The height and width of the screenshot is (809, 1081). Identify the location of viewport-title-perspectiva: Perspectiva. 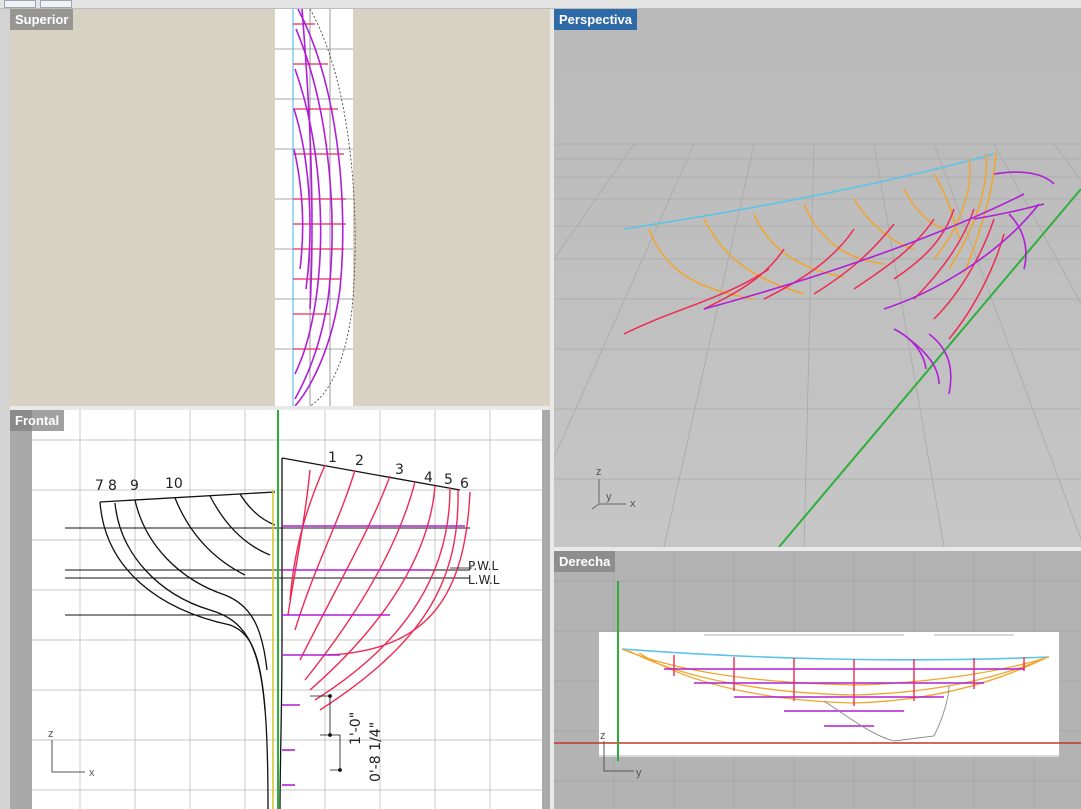
(595, 19).